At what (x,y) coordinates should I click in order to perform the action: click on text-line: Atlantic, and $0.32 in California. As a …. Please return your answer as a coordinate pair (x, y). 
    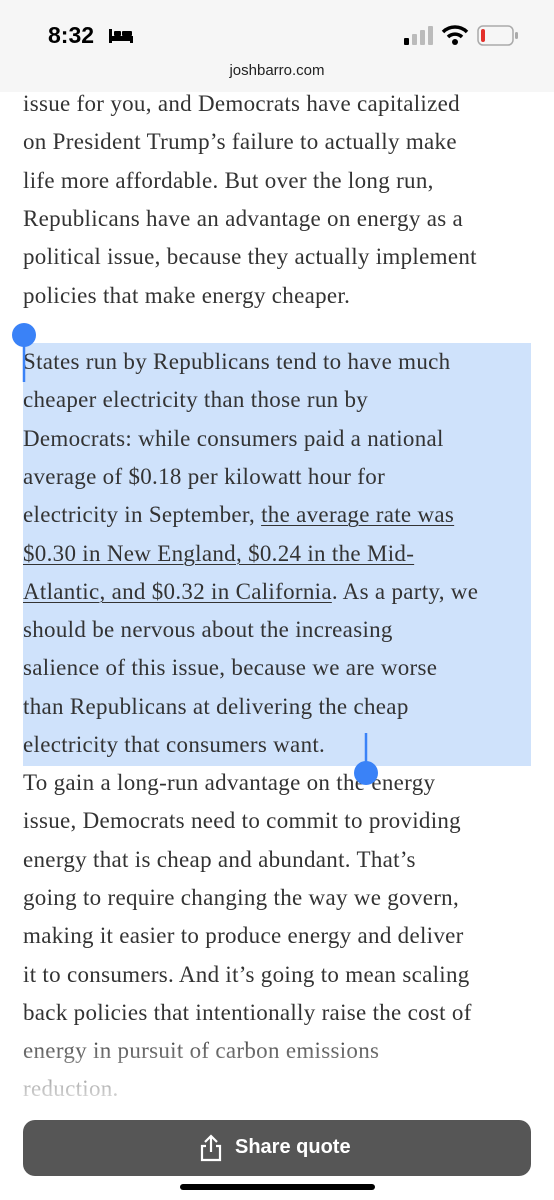
    Looking at the image, I should click on (250, 592).